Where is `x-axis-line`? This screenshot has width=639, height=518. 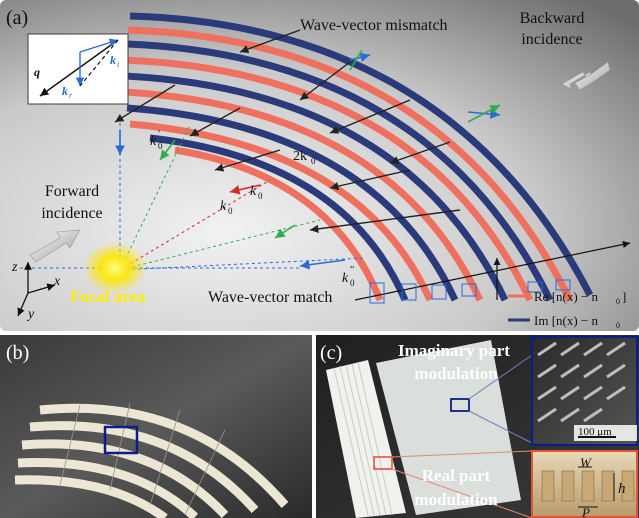 x-axis-line is located at coordinates (492, 270).